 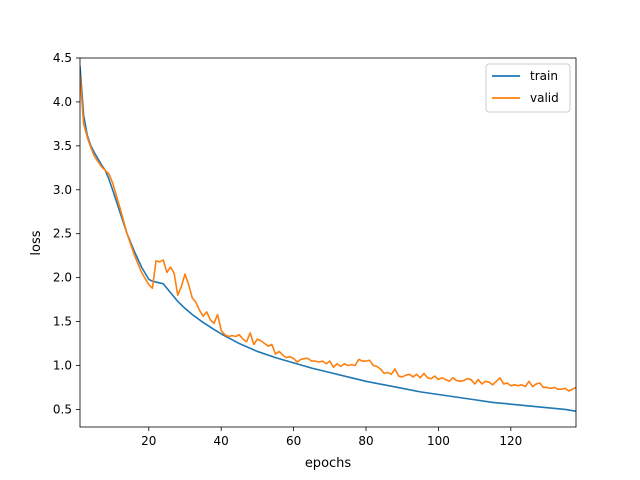 What do you see at coordinates (221, 441) in the screenshot?
I see `x-tick-label: 40` at bounding box center [221, 441].